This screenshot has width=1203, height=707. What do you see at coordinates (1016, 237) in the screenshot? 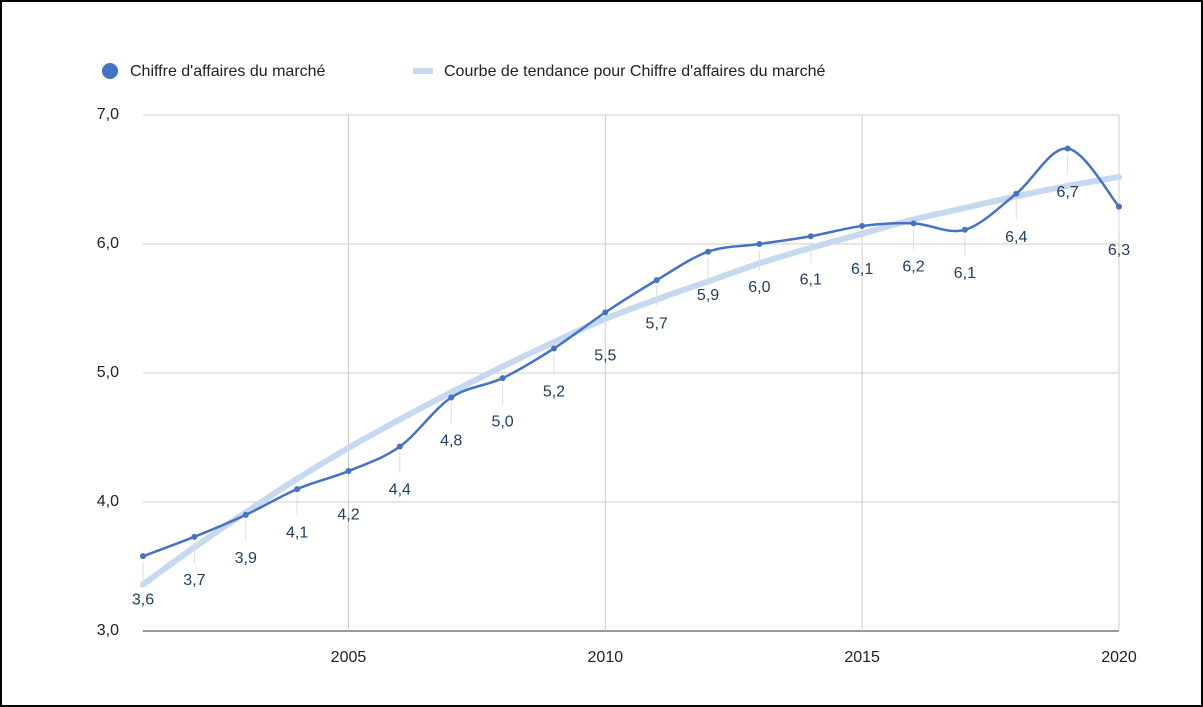
I see `data-label: 6,4` at bounding box center [1016, 237].